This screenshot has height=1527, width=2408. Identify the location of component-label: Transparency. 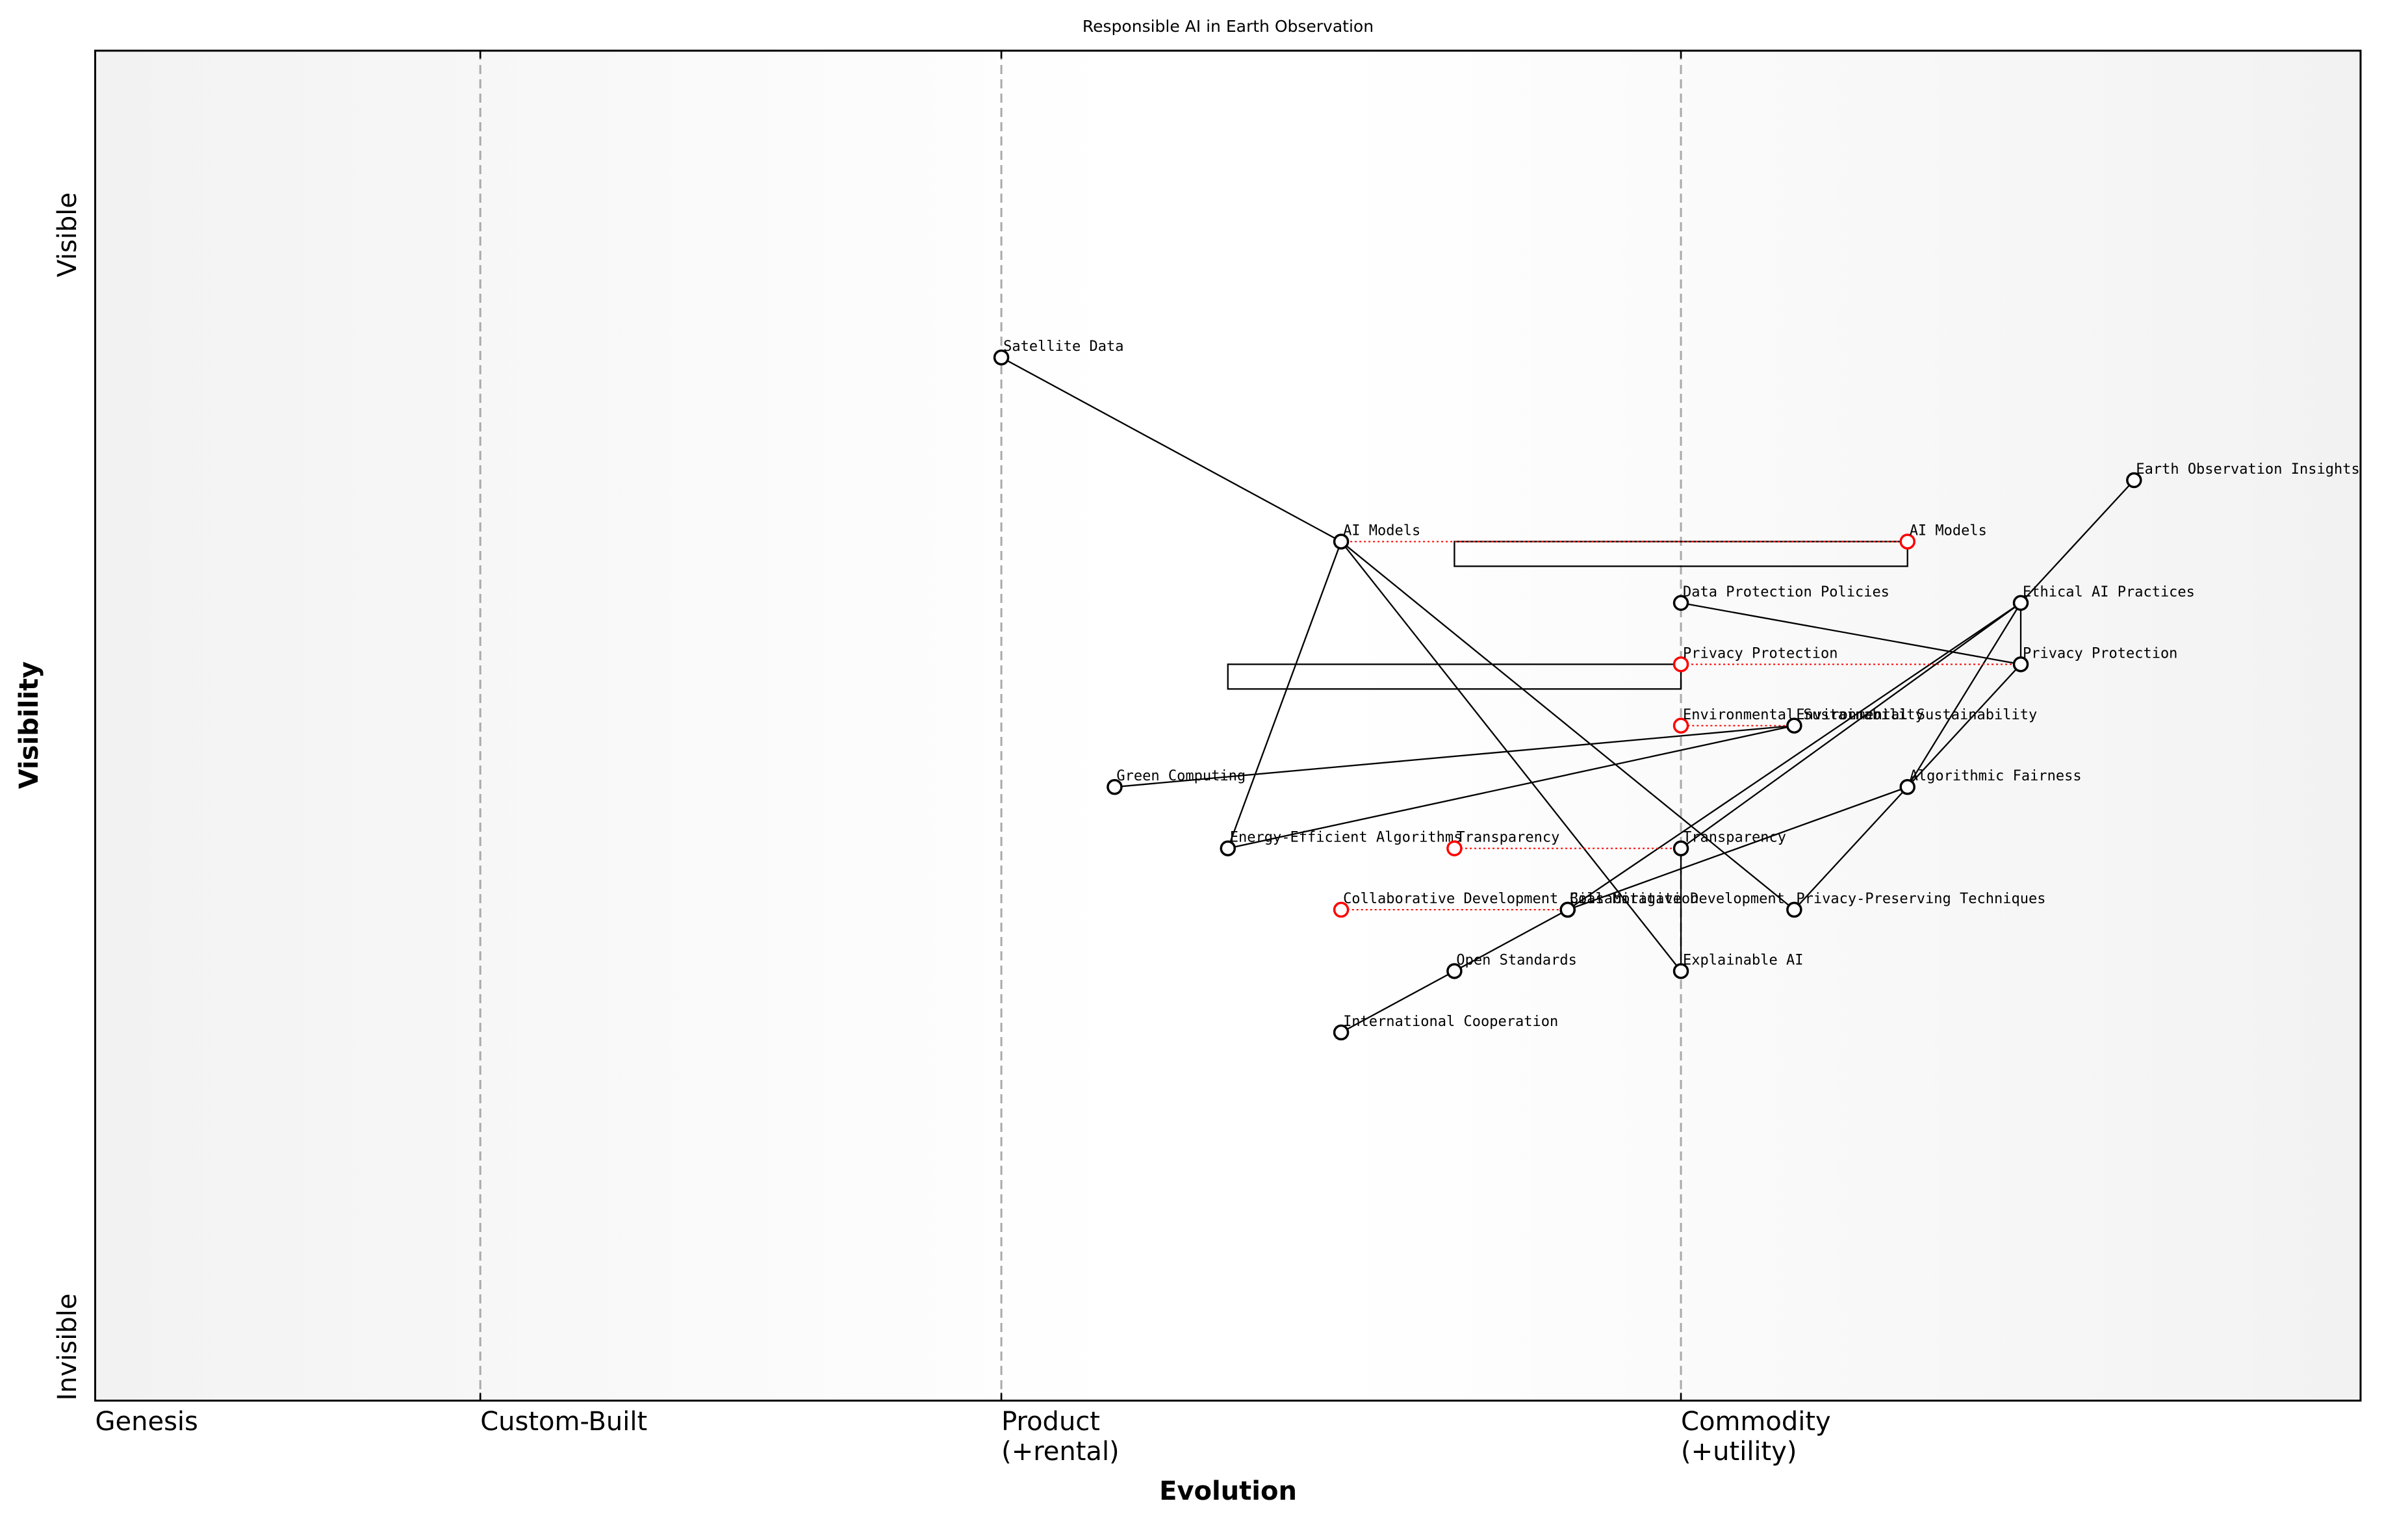
(1734, 838).